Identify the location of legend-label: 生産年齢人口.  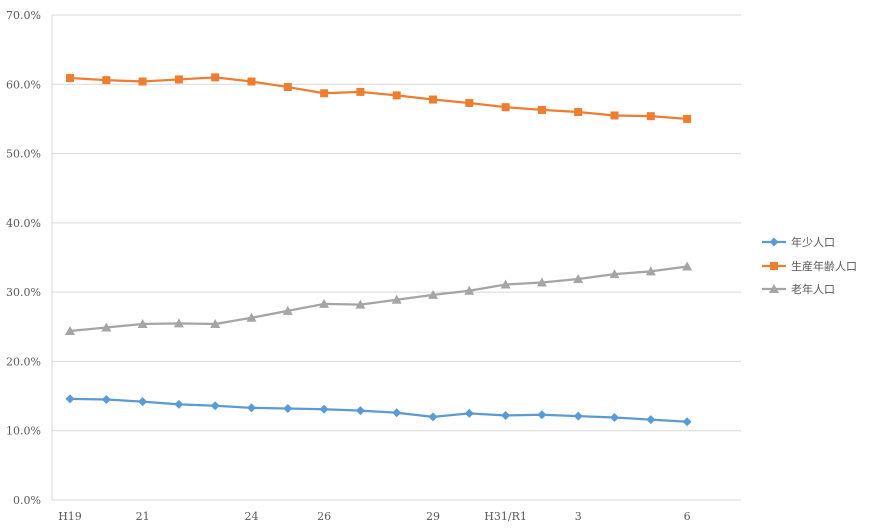
(824, 266).